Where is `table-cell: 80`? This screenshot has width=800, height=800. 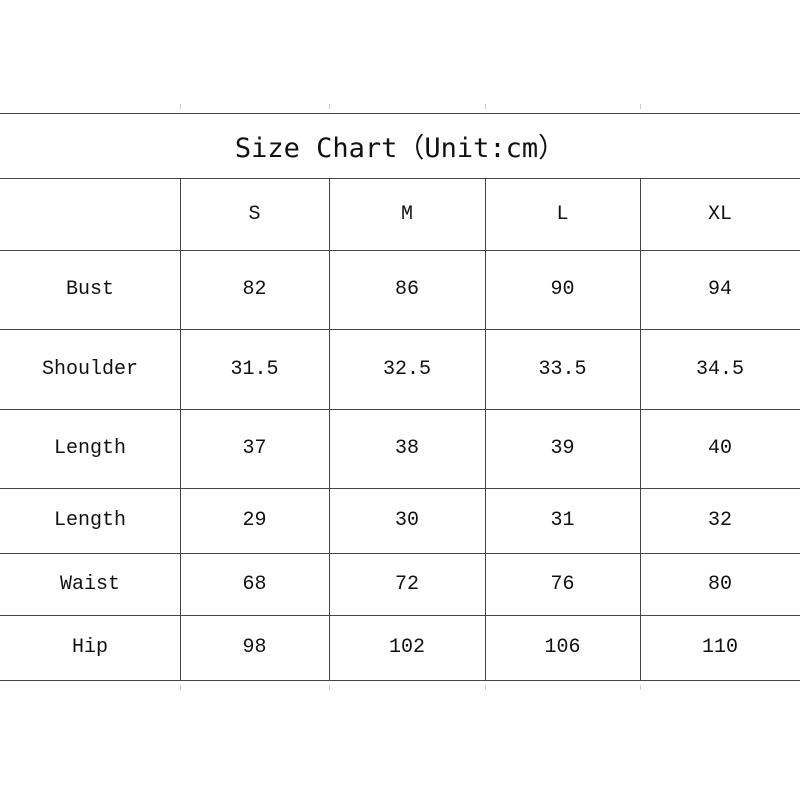
table-cell: 80 is located at coordinates (719, 584).